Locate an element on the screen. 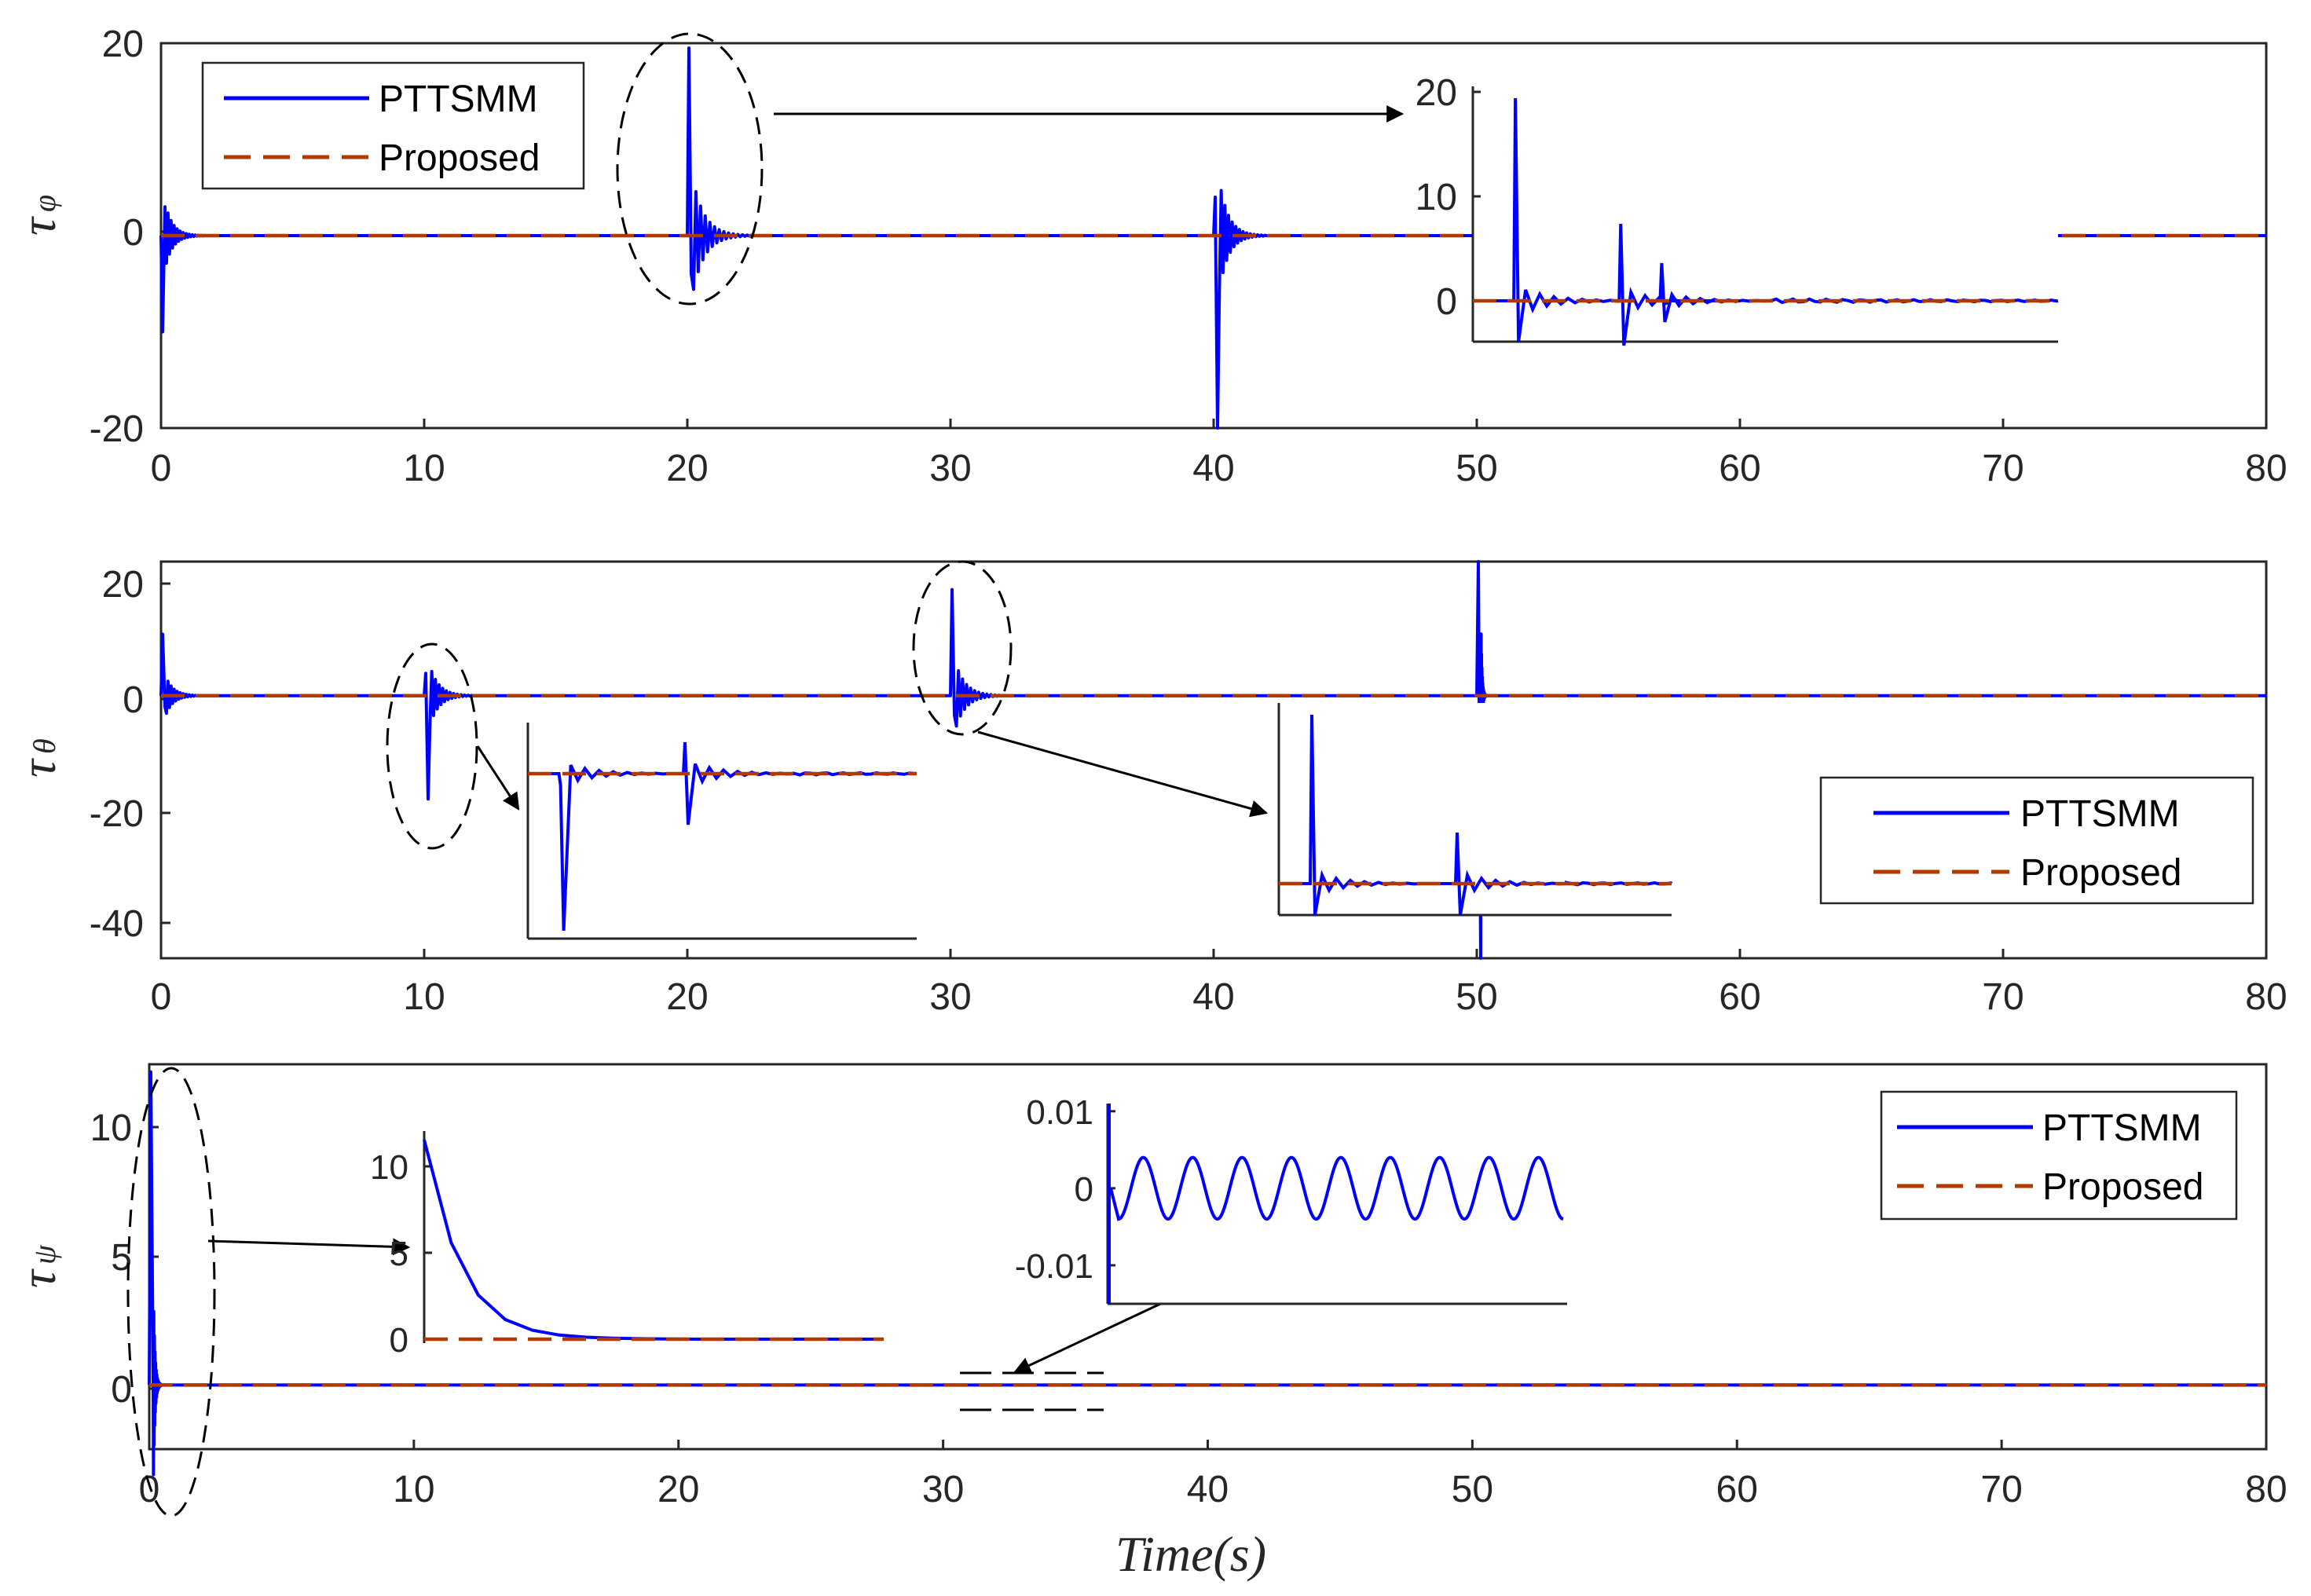 This screenshot has width=2311, height=1596. svg-text: θ is located at coordinates (44, 746).